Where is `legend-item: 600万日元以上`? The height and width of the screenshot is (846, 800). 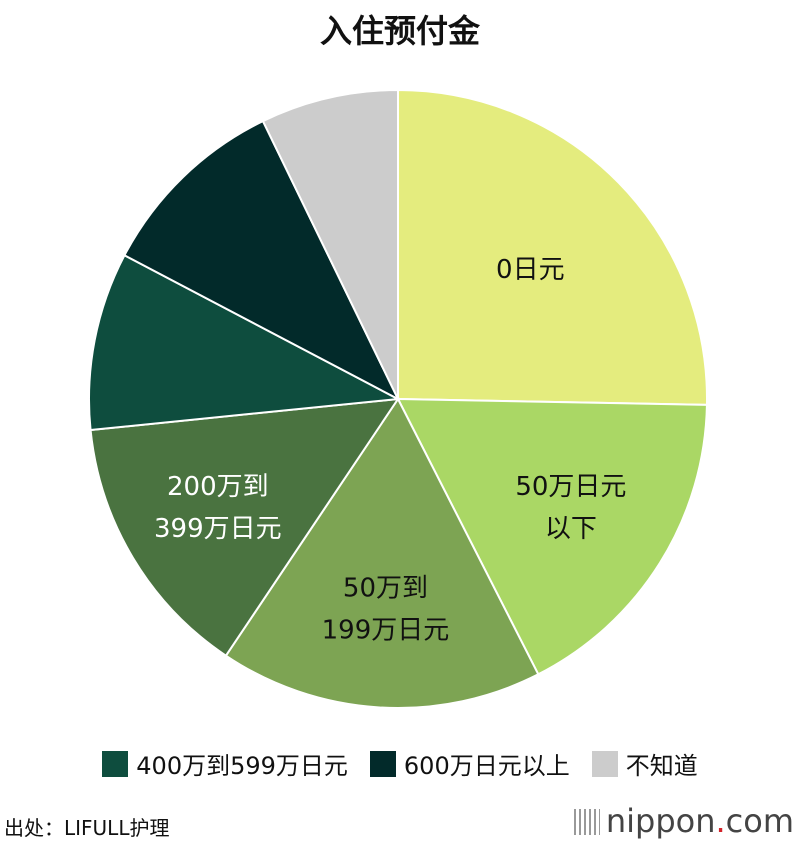
legend-item: 600万日元以上 is located at coordinates (469, 763).